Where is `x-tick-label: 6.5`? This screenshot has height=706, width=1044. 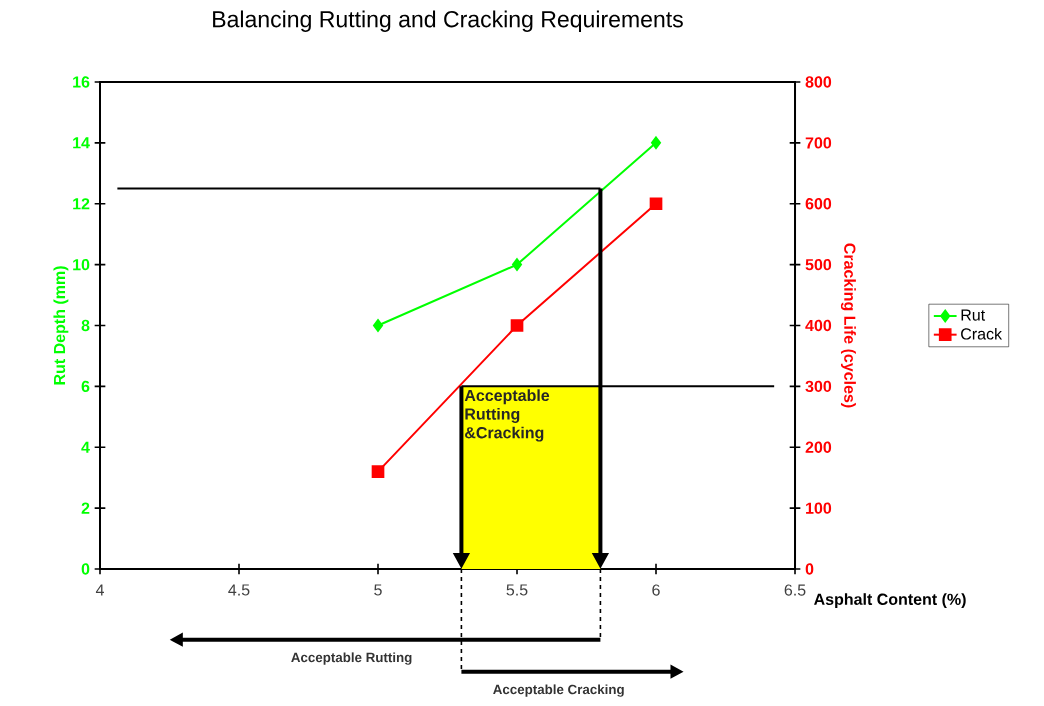
x-tick-label: 6.5 is located at coordinates (795, 590).